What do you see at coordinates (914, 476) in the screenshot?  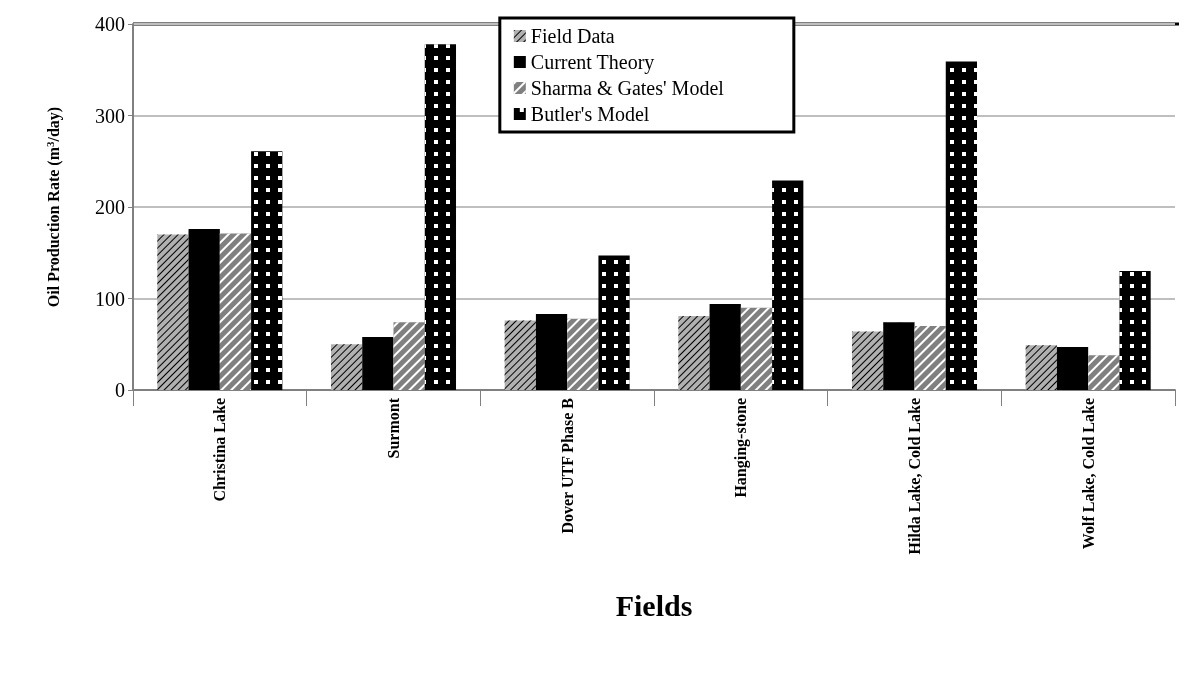 I see `x-tick-label: Hilda Lake, Cold Lake` at bounding box center [914, 476].